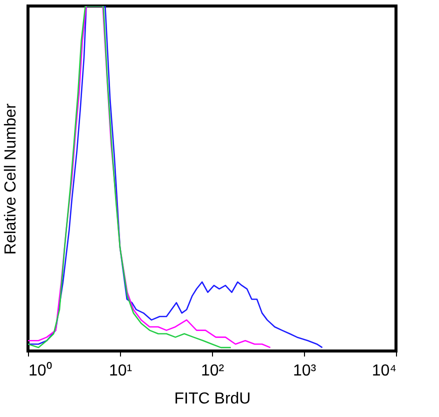 Image resolution: width=439 pixels, height=417 pixels. Describe the element at coordinates (120, 371) in the screenshot. I see `x-tick-label: 10¹` at that location.